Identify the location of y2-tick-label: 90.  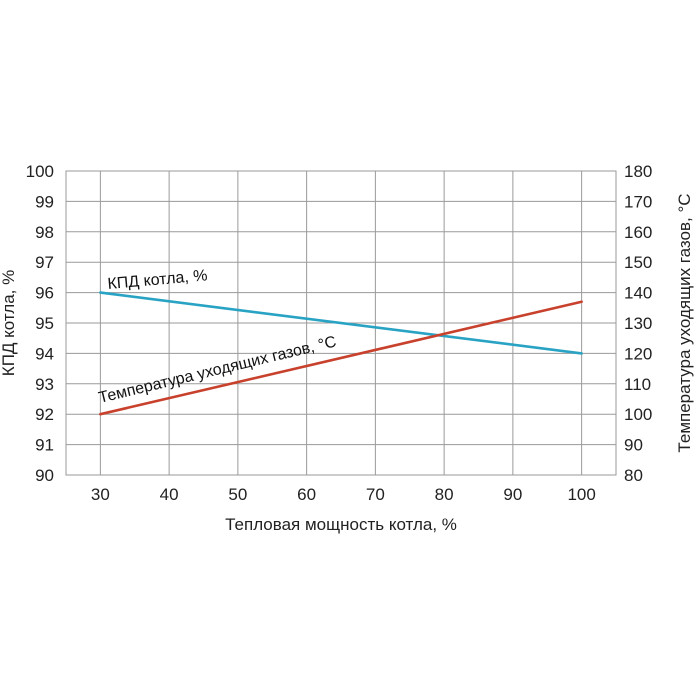
(633, 445).